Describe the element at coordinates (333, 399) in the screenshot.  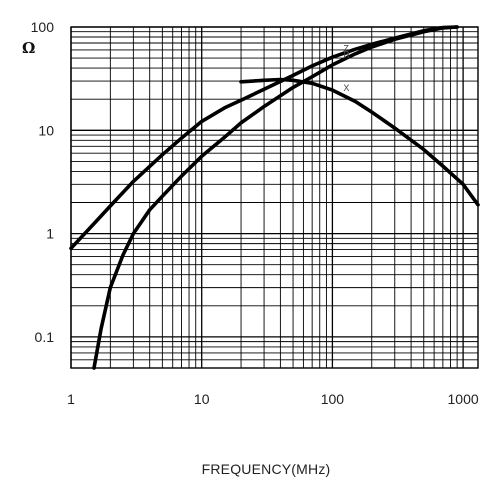
I see `x-tick-label: 100` at that location.